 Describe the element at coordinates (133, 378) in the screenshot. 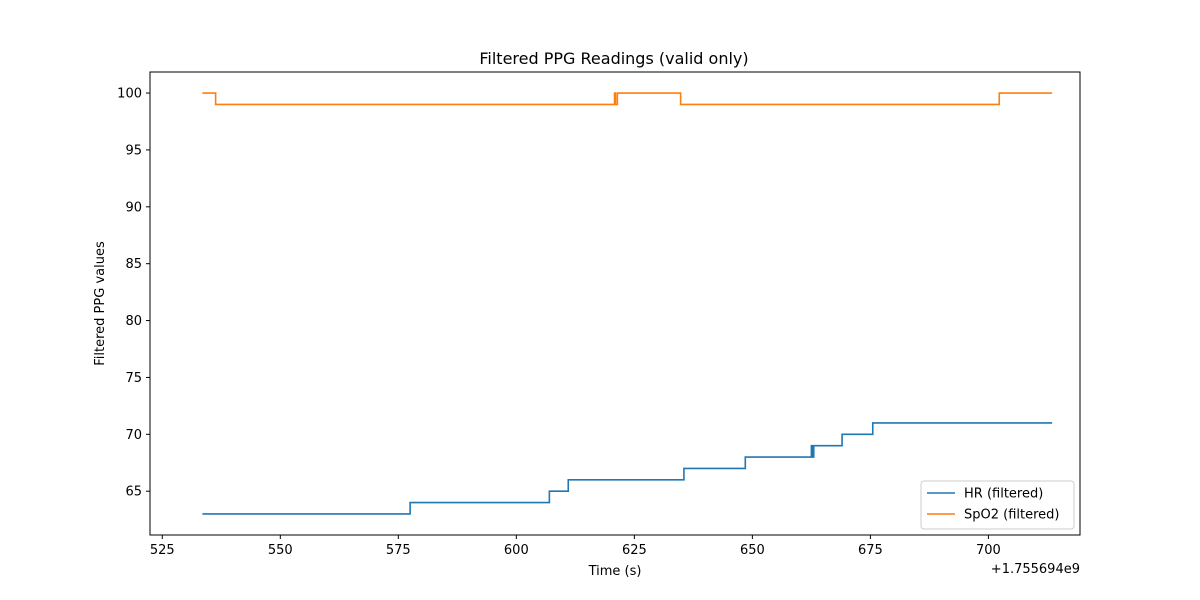

I see `y-tick-label: 75` at that location.